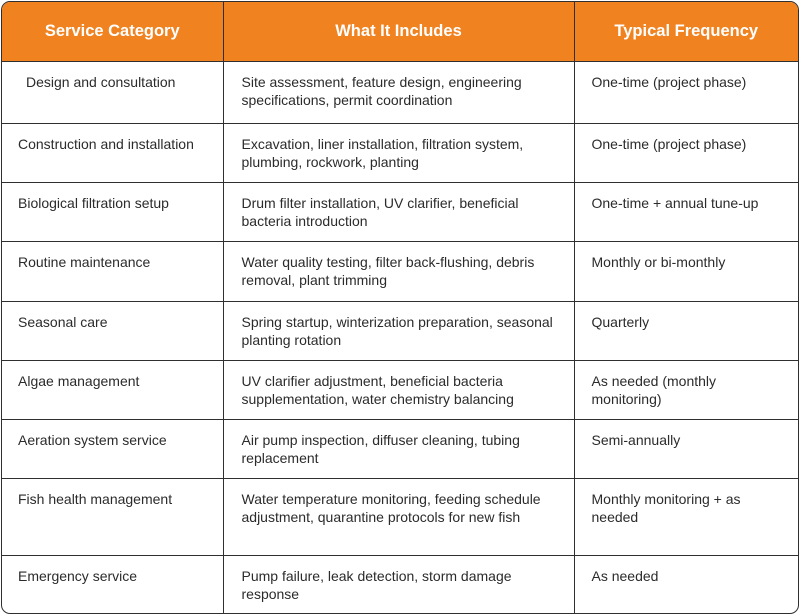 This screenshot has height=615, width=800. I want to click on cell-category: Aeration system service, so click(113, 449).